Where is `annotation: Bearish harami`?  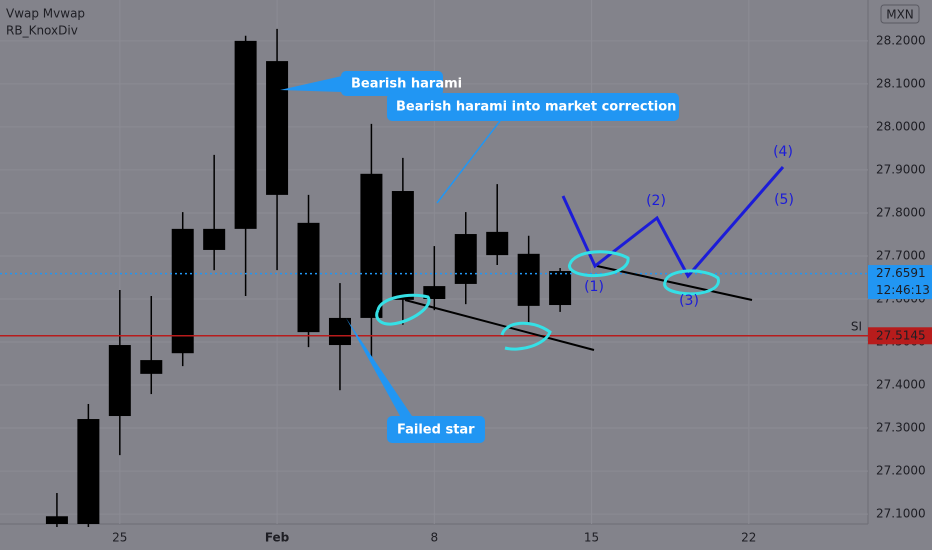 annotation: Bearish harami is located at coordinates (406, 84).